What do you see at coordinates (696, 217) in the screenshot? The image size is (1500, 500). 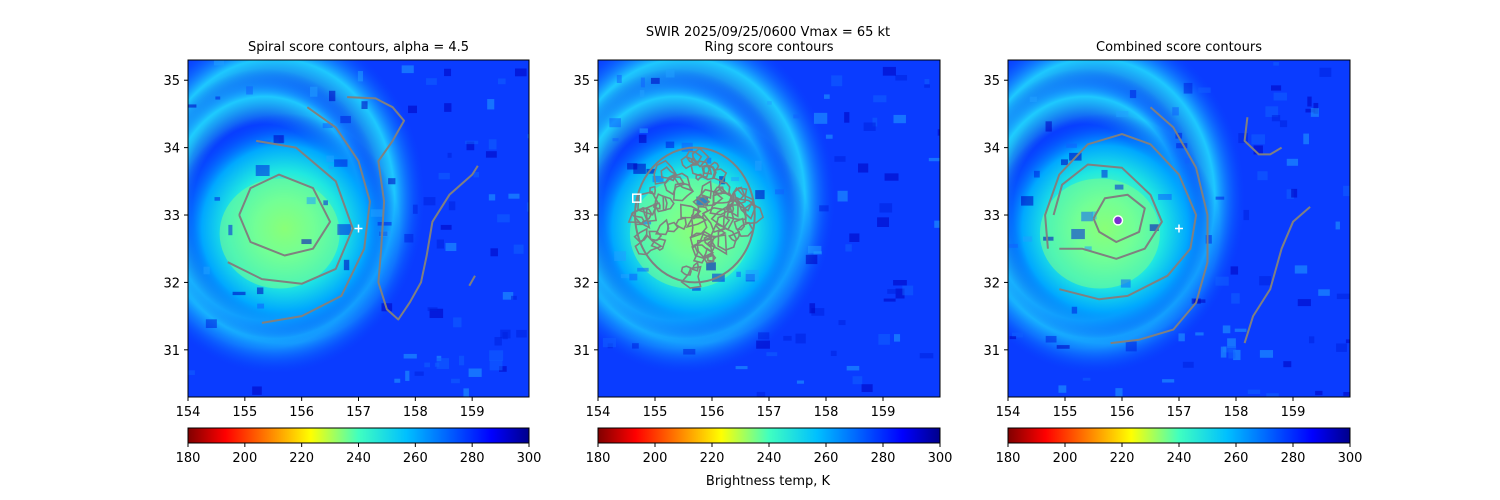 I see `ring-score-contours` at bounding box center [696, 217].